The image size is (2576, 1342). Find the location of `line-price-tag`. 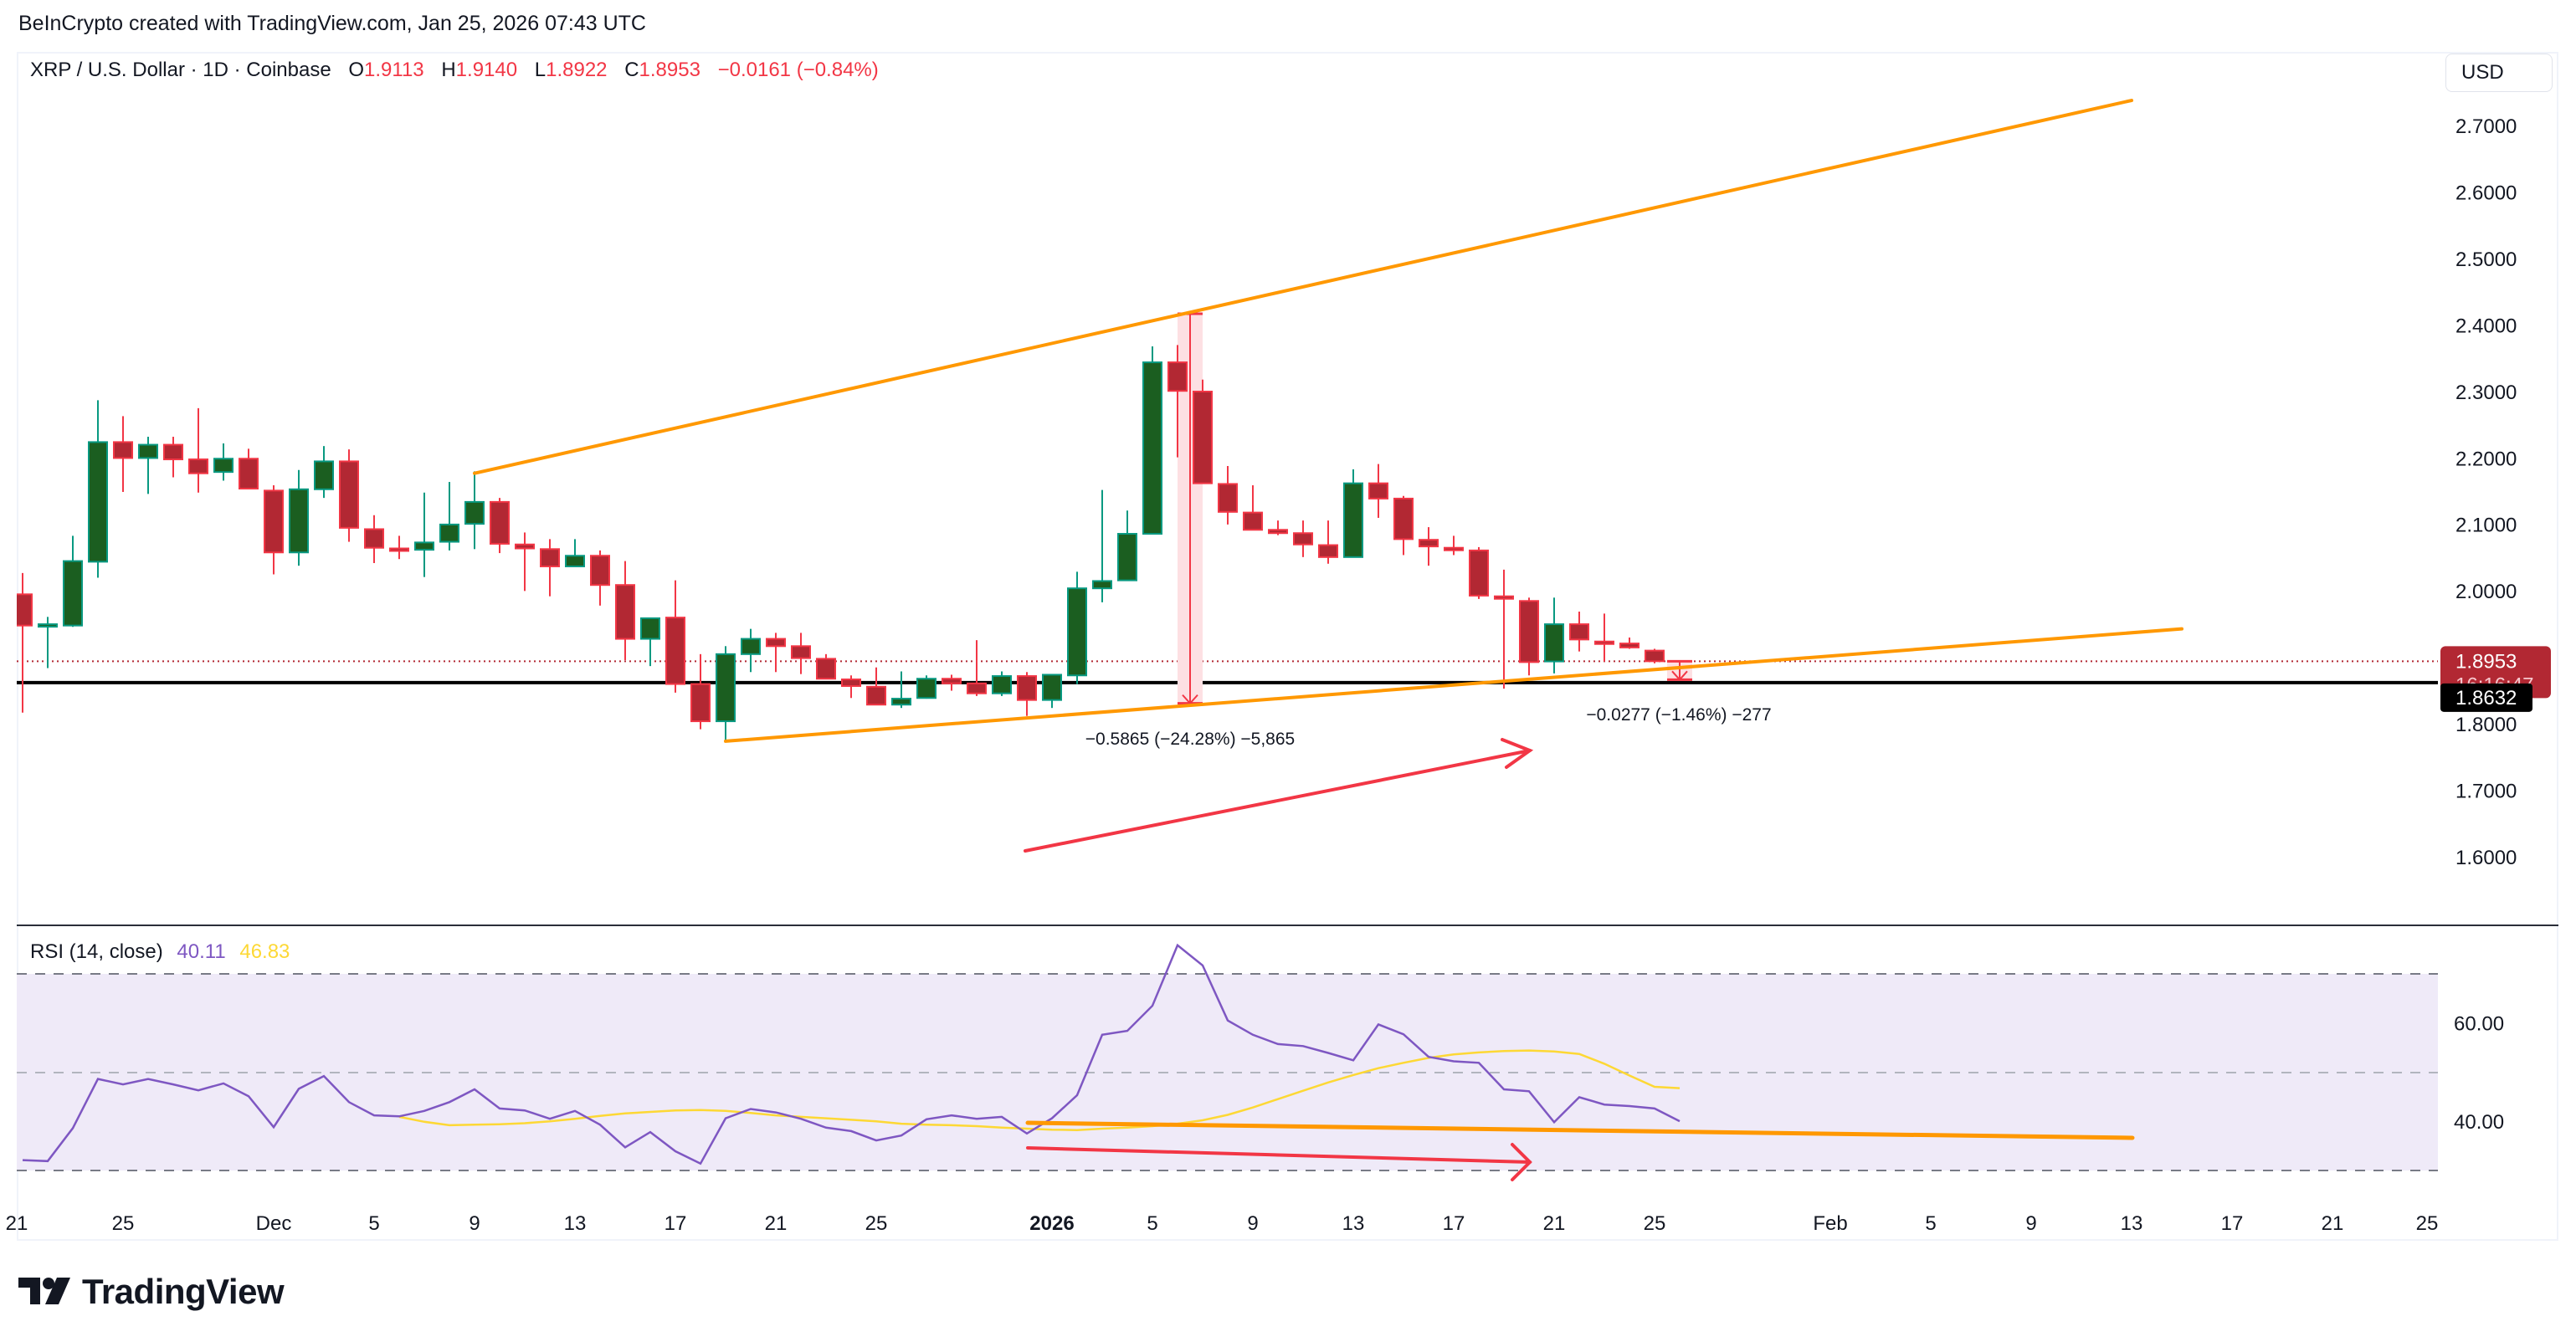

line-price-tag is located at coordinates (2486, 697).